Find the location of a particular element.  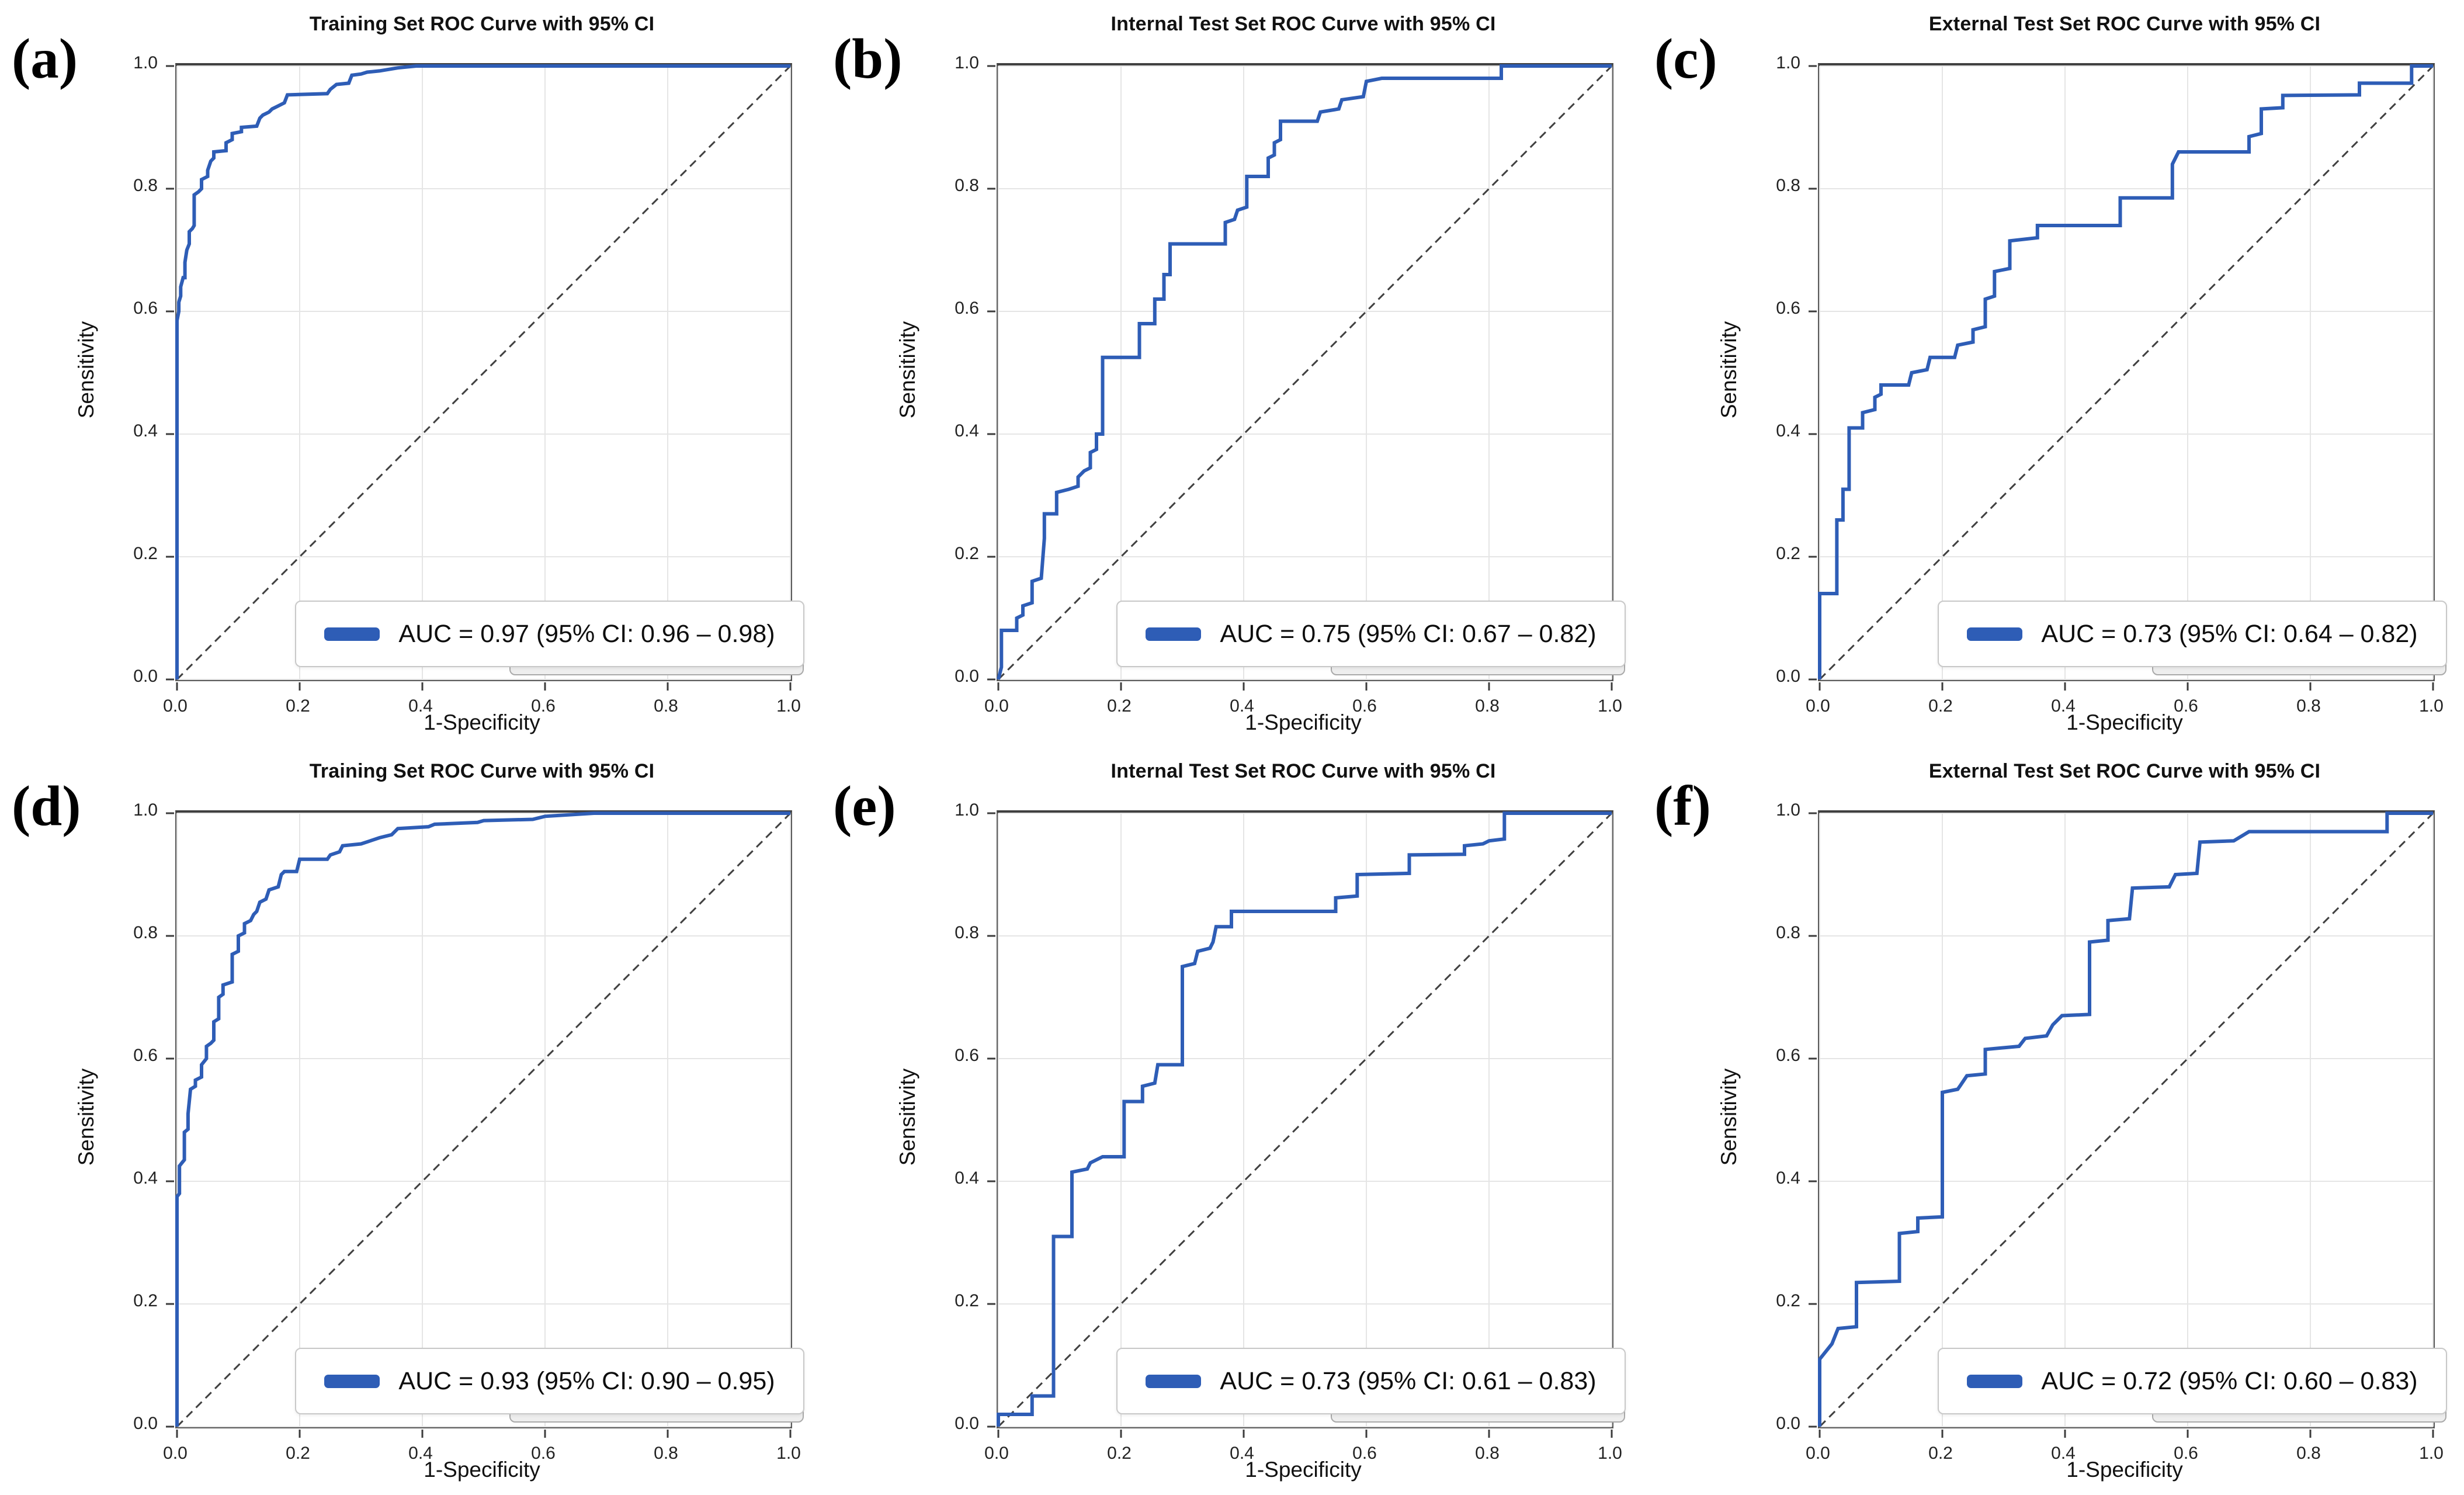

panel-label-f: (f) is located at coordinates (1682, 806).